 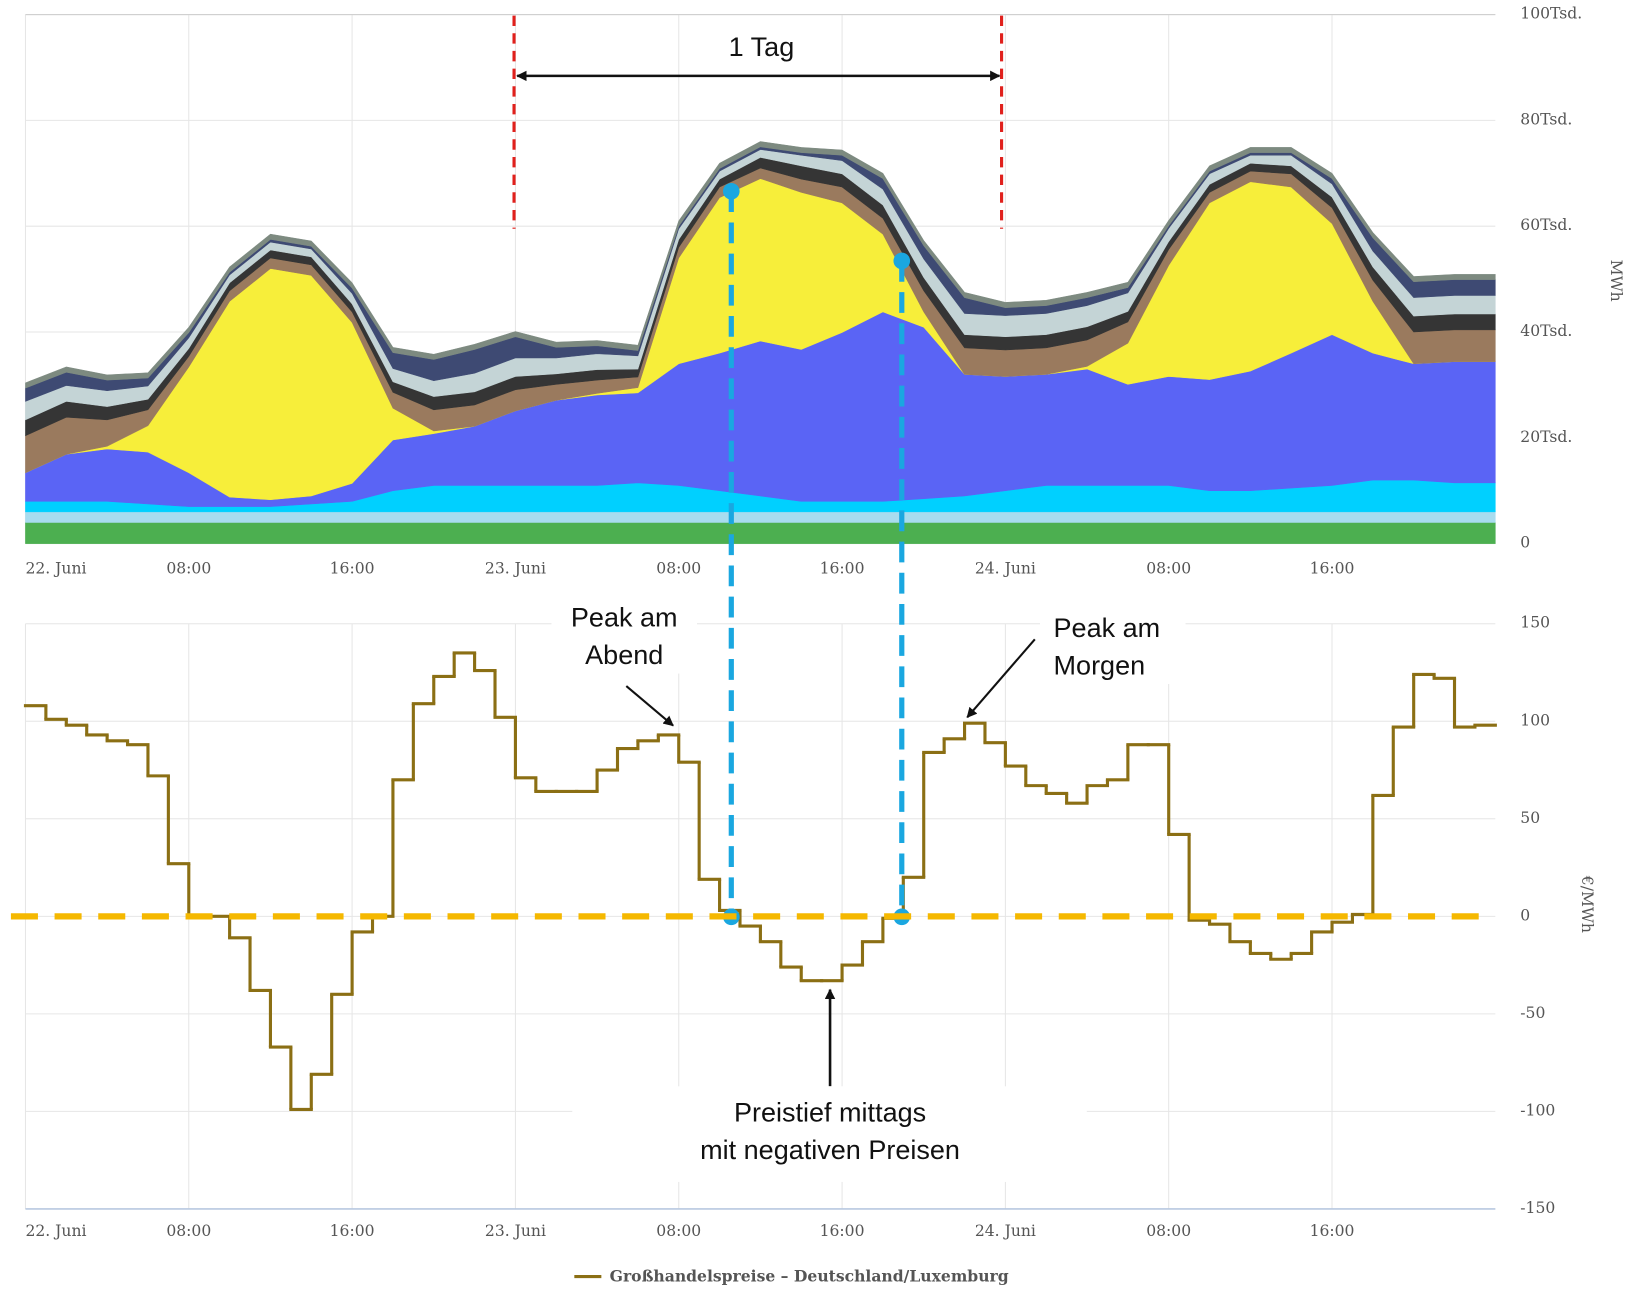 I want to click on annotation: mit negativen Preisen, so click(x=830, y=1150).